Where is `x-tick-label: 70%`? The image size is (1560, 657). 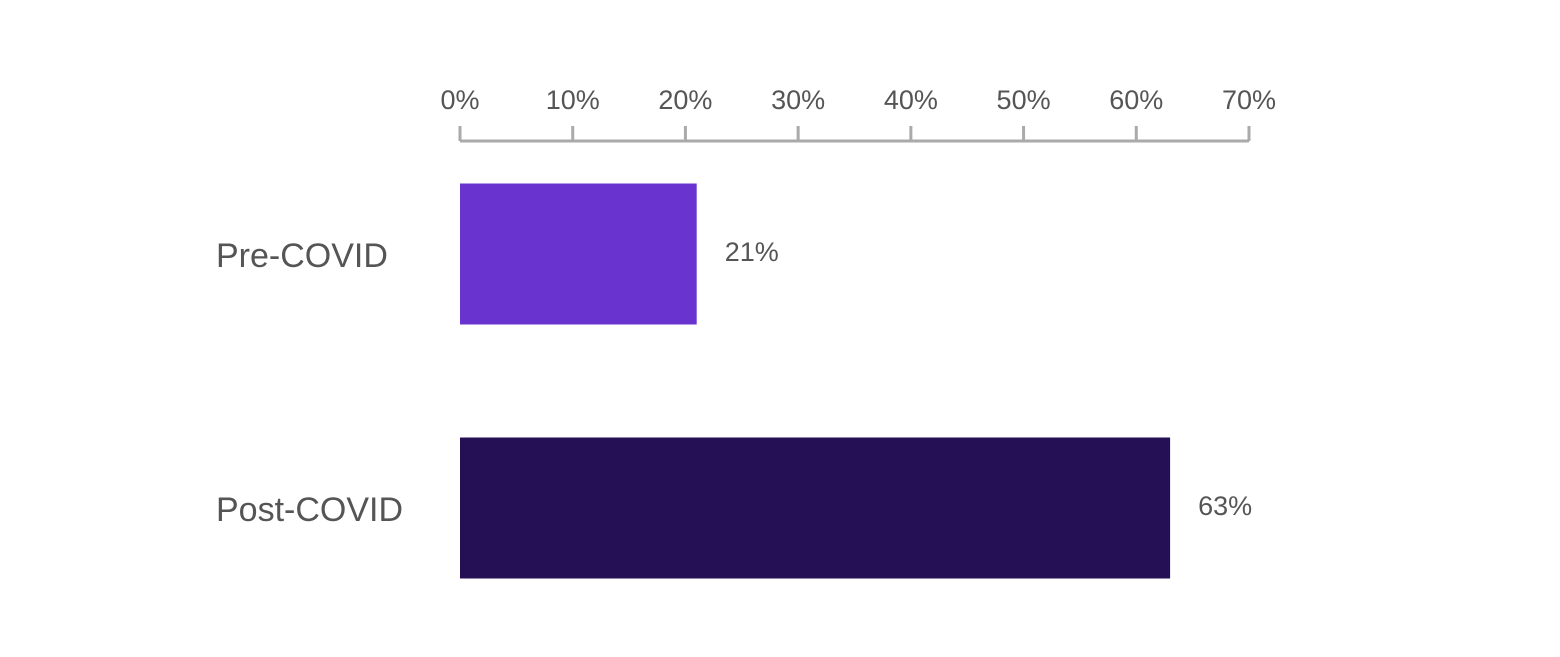 x-tick-label: 70% is located at coordinates (1249, 100).